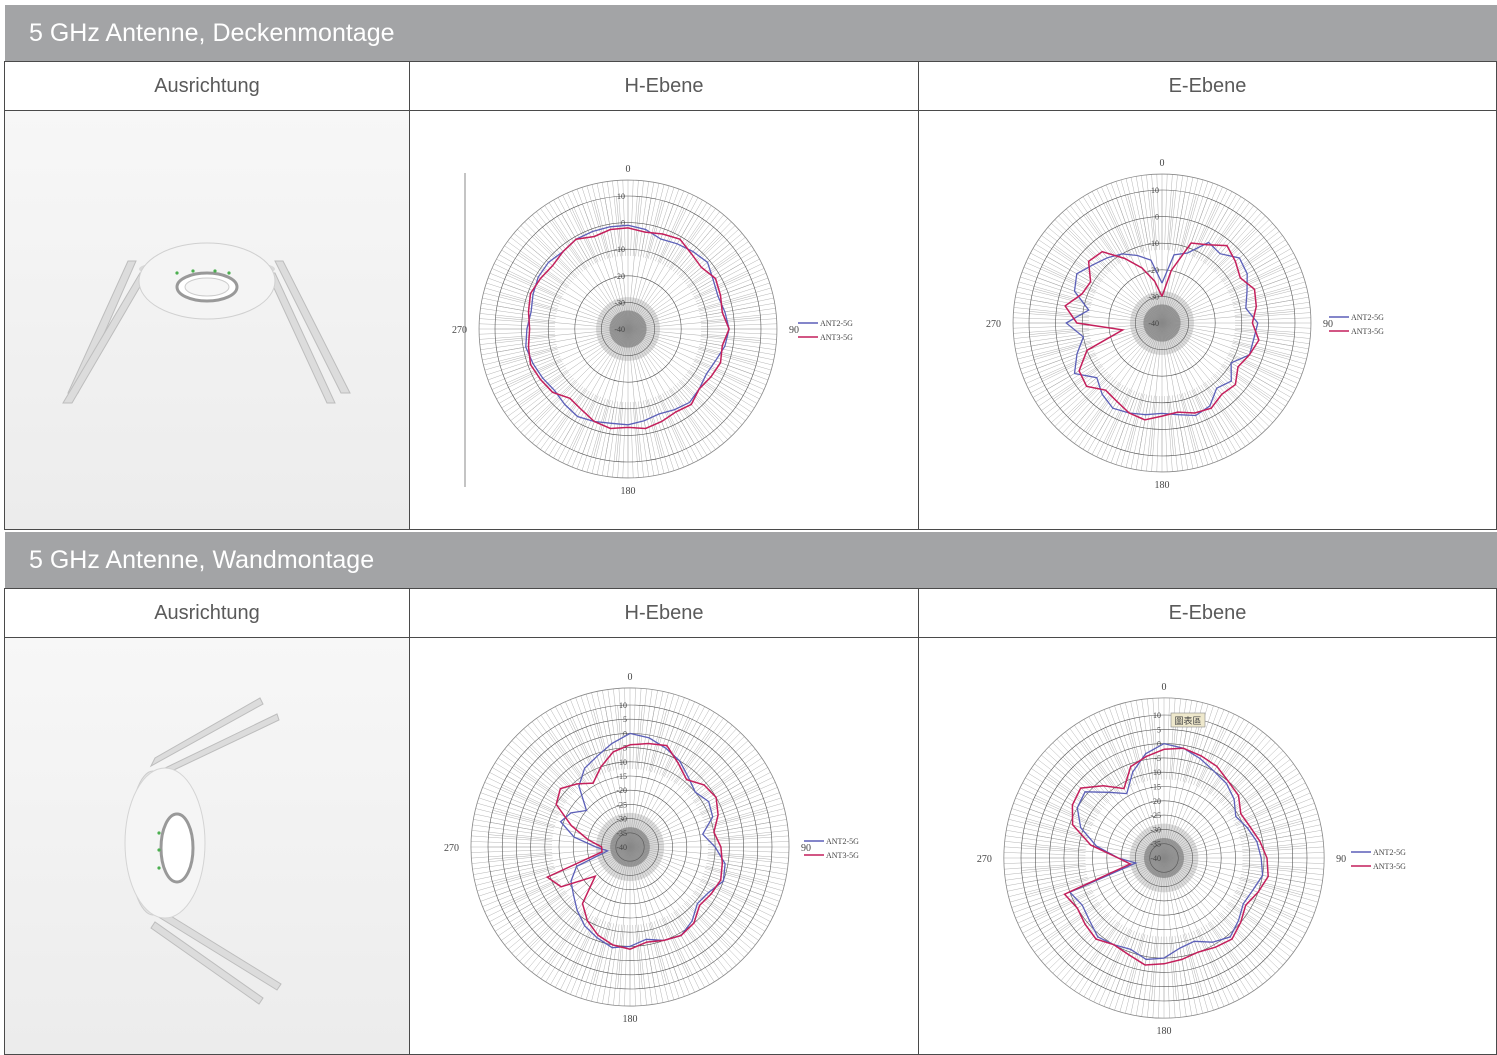 The height and width of the screenshot is (1055, 1497). What do you see at coordinates (751, 33) in the screenshot?
I see `section-title: 5 GHz Antenne, Deckenmontage` at bounding box center [751, 33].